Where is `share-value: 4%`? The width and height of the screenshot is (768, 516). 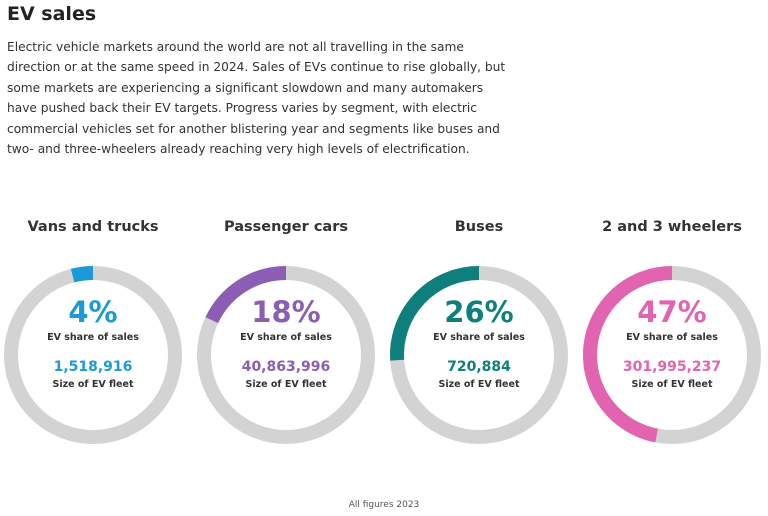 share-value: 4% is located at coordinates (93, 312).